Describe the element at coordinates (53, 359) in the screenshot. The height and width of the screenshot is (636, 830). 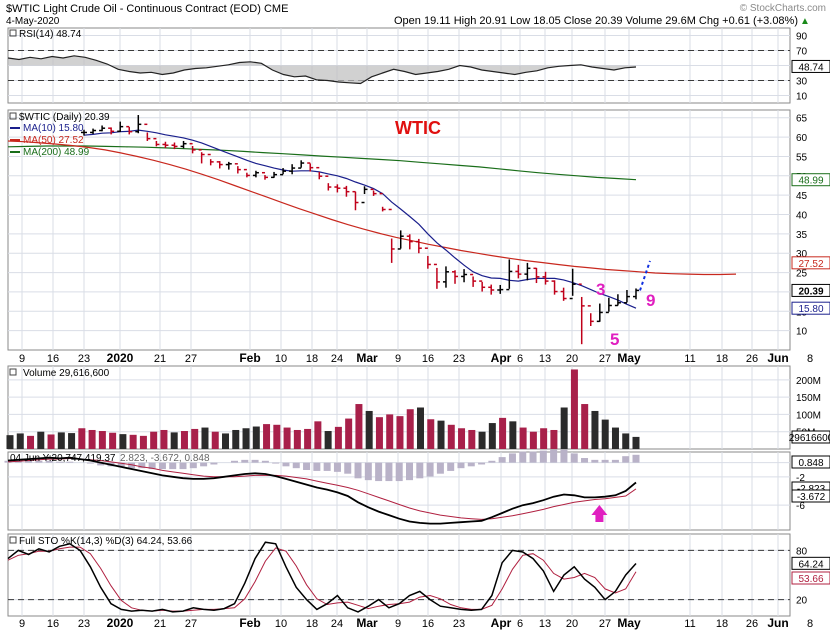
I see `x-tick-label: 16` at that location.